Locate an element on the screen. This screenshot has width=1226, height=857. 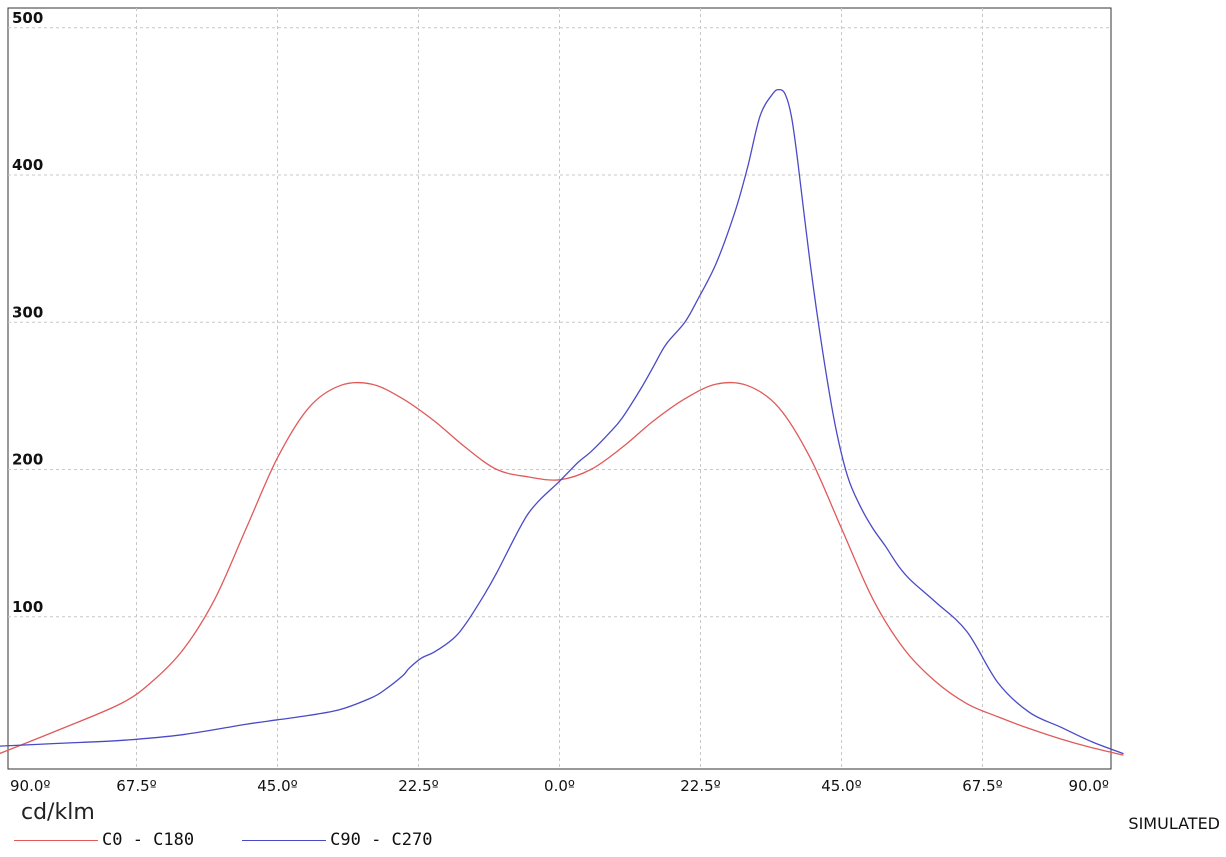
legend: C0 - C180 C90 - C270 is located at coordinates (247, 840).